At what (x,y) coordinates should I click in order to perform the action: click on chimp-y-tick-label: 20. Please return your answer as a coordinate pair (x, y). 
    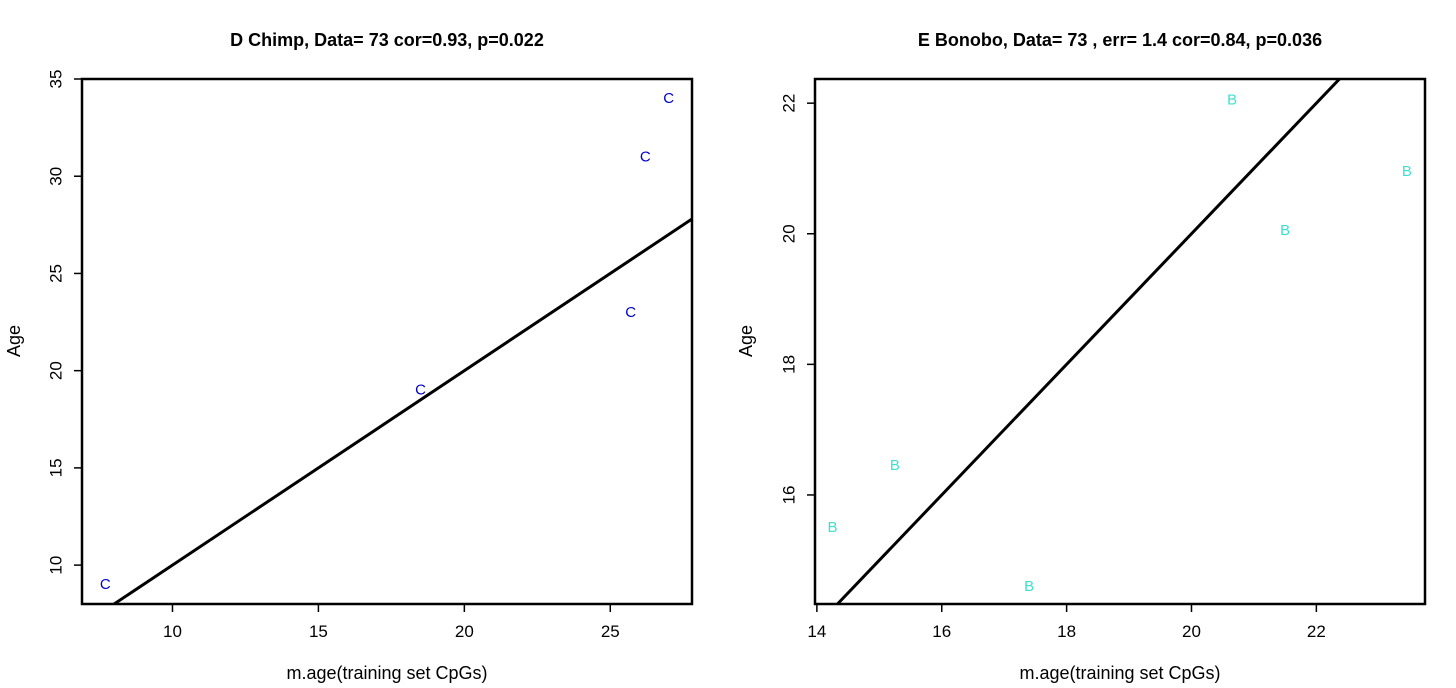
    Looking at the image, I should click on (56, 370).